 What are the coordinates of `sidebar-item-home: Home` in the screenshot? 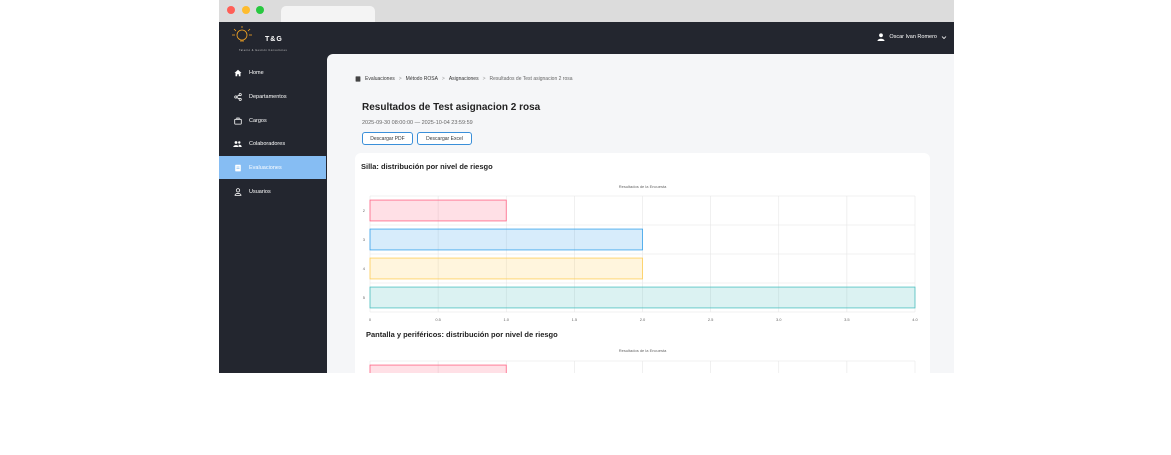 It's located at (272, 72).